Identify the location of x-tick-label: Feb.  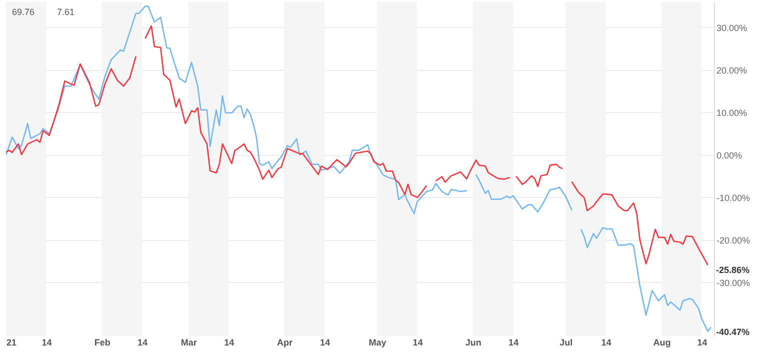
(102, 343).